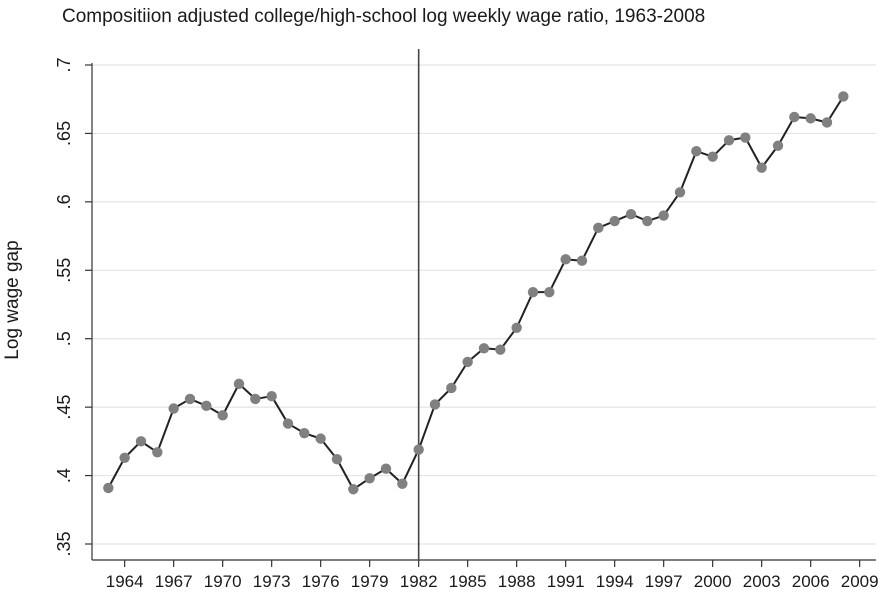 This screenshot has width=890, height=601. I want to click on data-point-1987, so click(500, 349).